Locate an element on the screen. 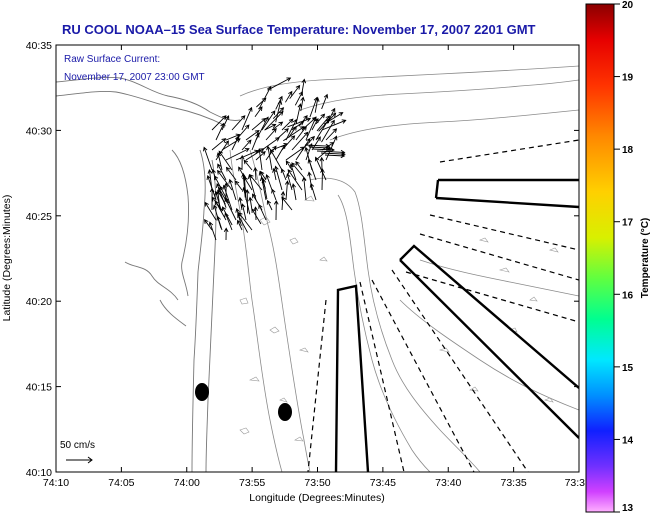 The width and height of the screenshot is (651, 518). annotation-line-1: Raw Surface Current: is located at coordinates (112, 59).